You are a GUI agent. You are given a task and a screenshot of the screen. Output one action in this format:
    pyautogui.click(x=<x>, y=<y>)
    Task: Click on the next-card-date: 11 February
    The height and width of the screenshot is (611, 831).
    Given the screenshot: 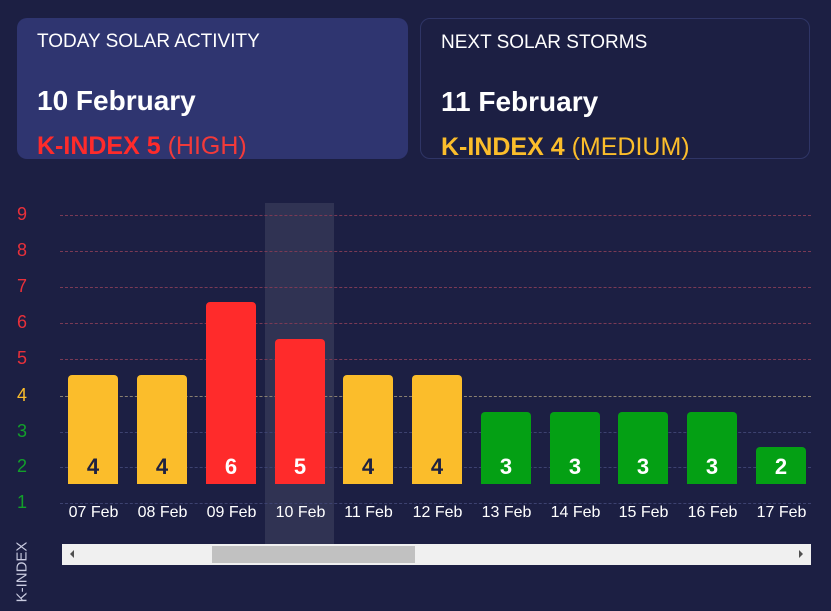 What is the action you would take?
    pyautogui.click(x=520, y=101)
    